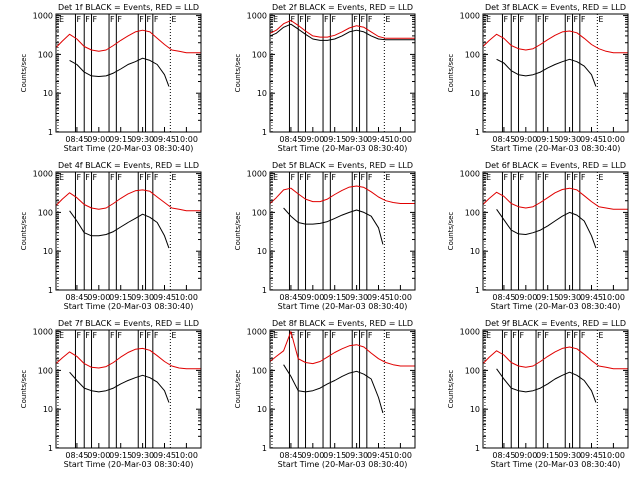  I want to click on panel-title: Det 2f BLACK = Events, RED = LLD, so click(342, 7).